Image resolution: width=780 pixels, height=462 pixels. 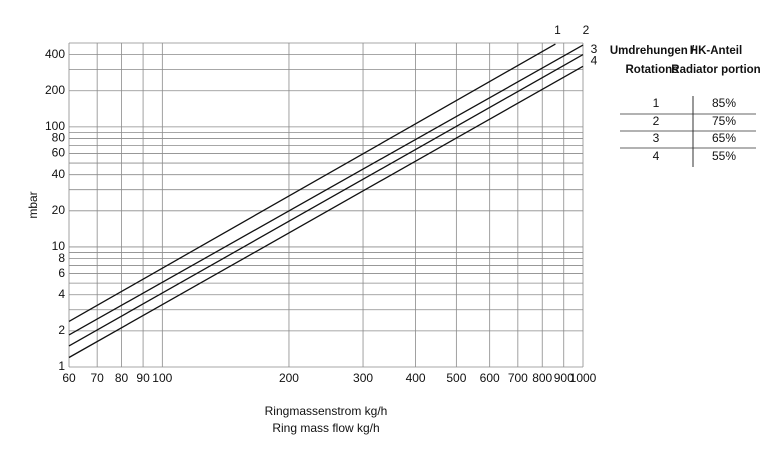 I want to click on line-label: 1, so click(x=557, y=30).